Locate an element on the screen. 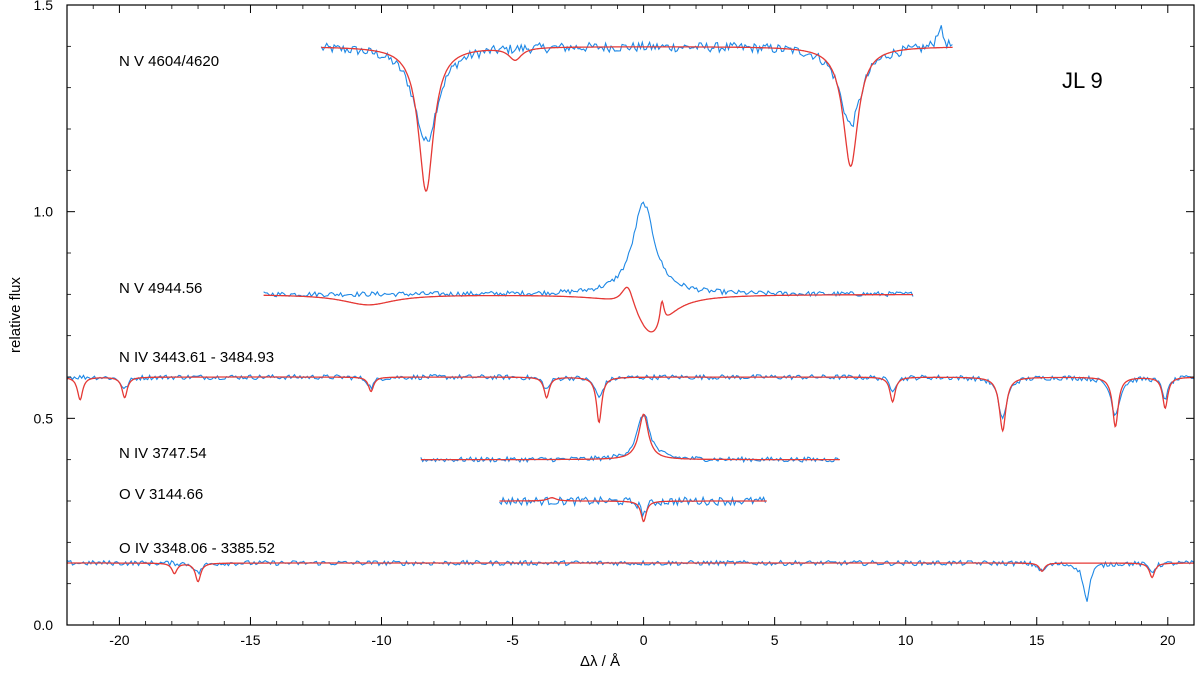  x-tick-label: -15 is located at coordinates (250, 640).